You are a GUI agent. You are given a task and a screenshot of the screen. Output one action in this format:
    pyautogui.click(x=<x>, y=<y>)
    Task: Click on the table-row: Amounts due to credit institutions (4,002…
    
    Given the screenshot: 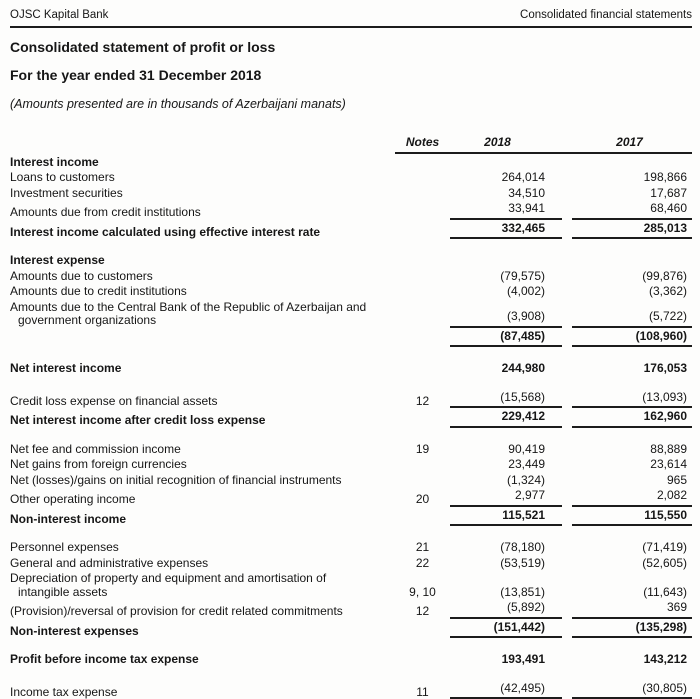 What is the action you would take?
    pyautogui.click(x=351, y=292)
    